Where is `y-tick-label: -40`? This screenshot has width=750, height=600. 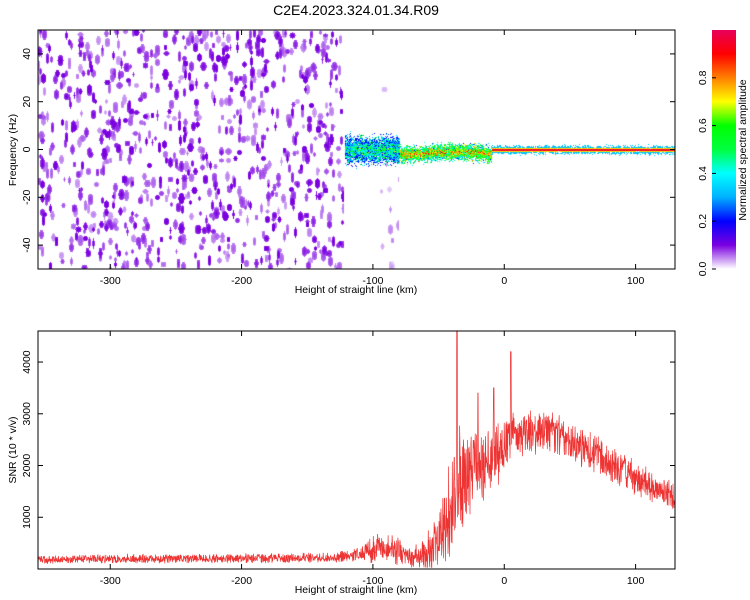
y-tick-label: -40 is located at coordinates (27, 244).